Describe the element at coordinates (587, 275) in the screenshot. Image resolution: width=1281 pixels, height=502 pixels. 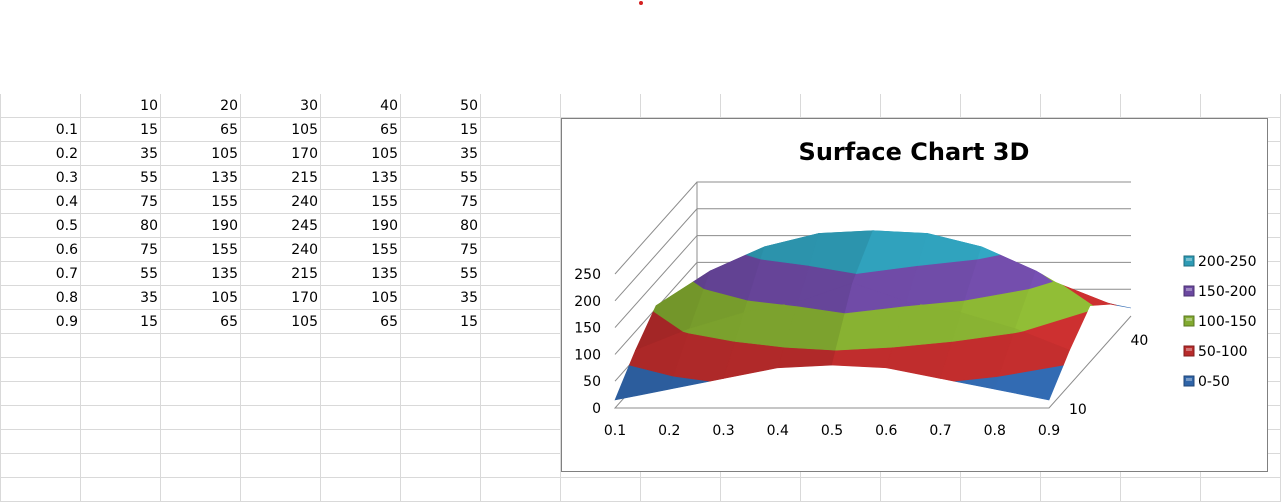
I see `z-tick-label: 250` at that location.